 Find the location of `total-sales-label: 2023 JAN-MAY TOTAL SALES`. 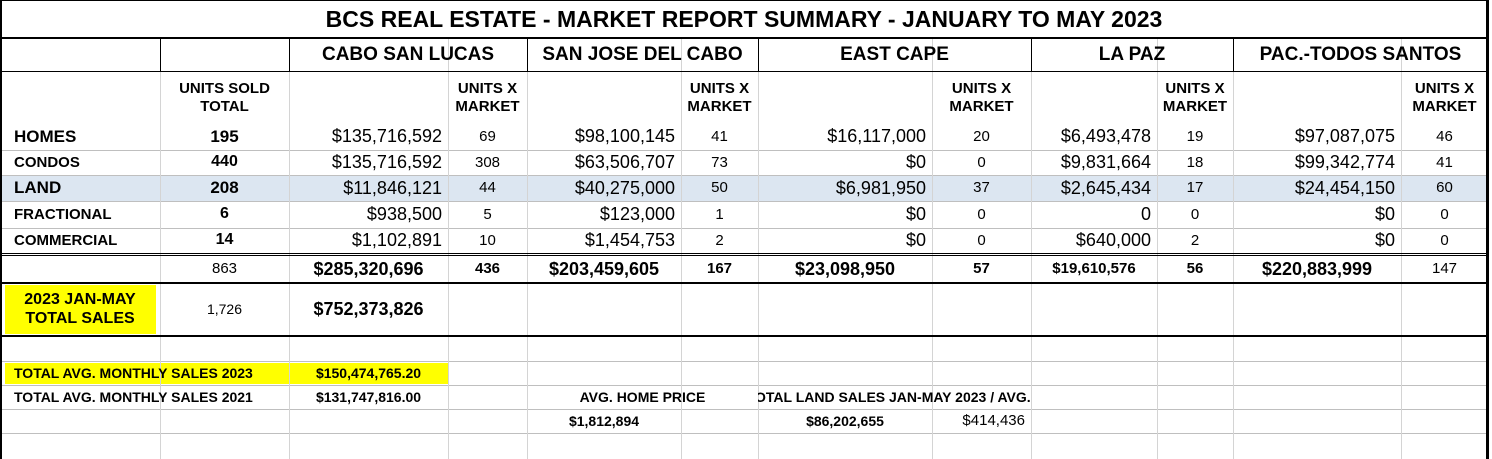

total-sales-label: 2023 JAN-MAY TOTAL SALES is located at coordinates (80, 309).